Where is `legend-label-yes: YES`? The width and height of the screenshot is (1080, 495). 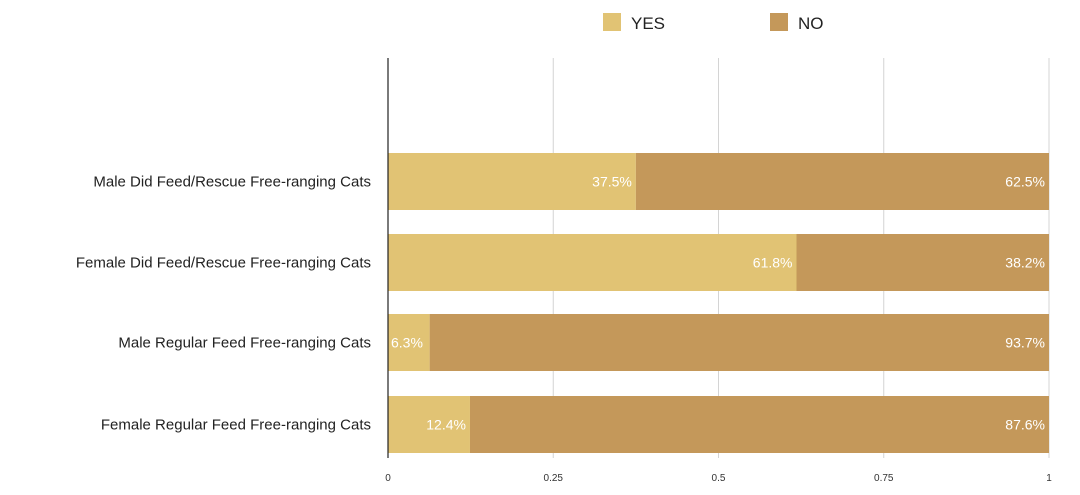
legend-label-yes: YES is located at coordinates (648, 23).